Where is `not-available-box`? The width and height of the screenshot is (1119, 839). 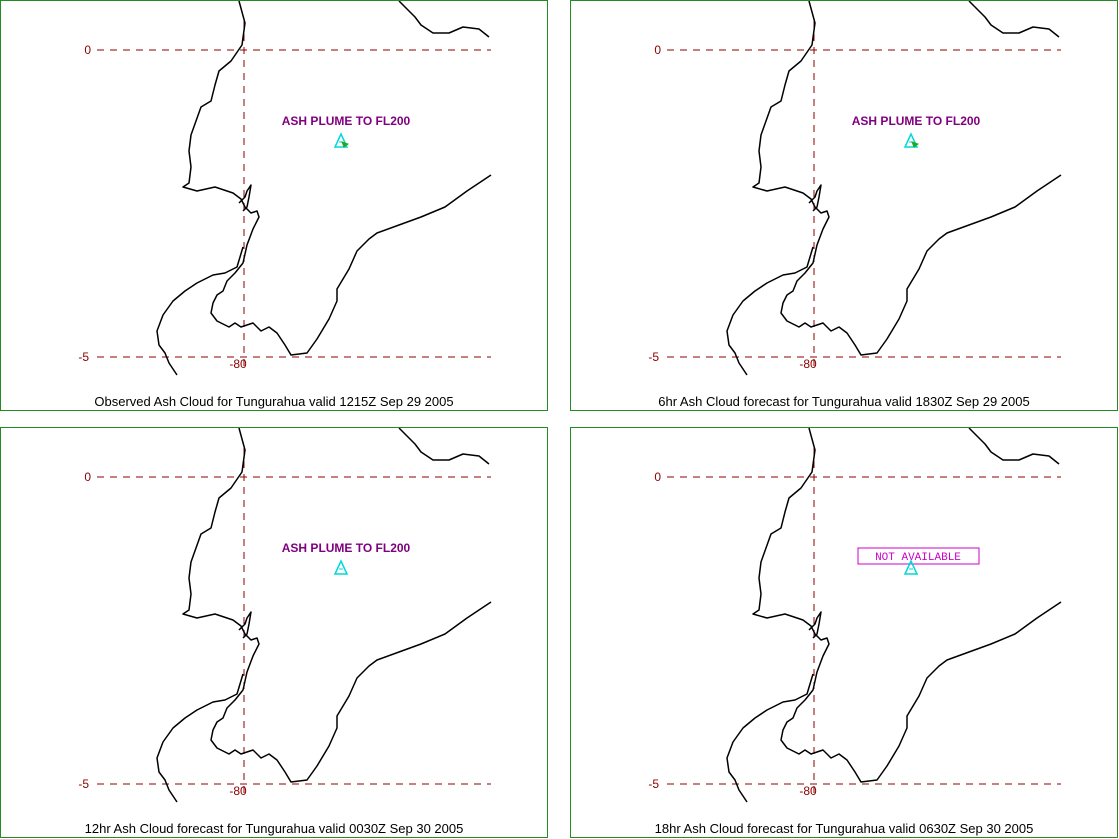
not-available-box is located at coordinates (918, 556).